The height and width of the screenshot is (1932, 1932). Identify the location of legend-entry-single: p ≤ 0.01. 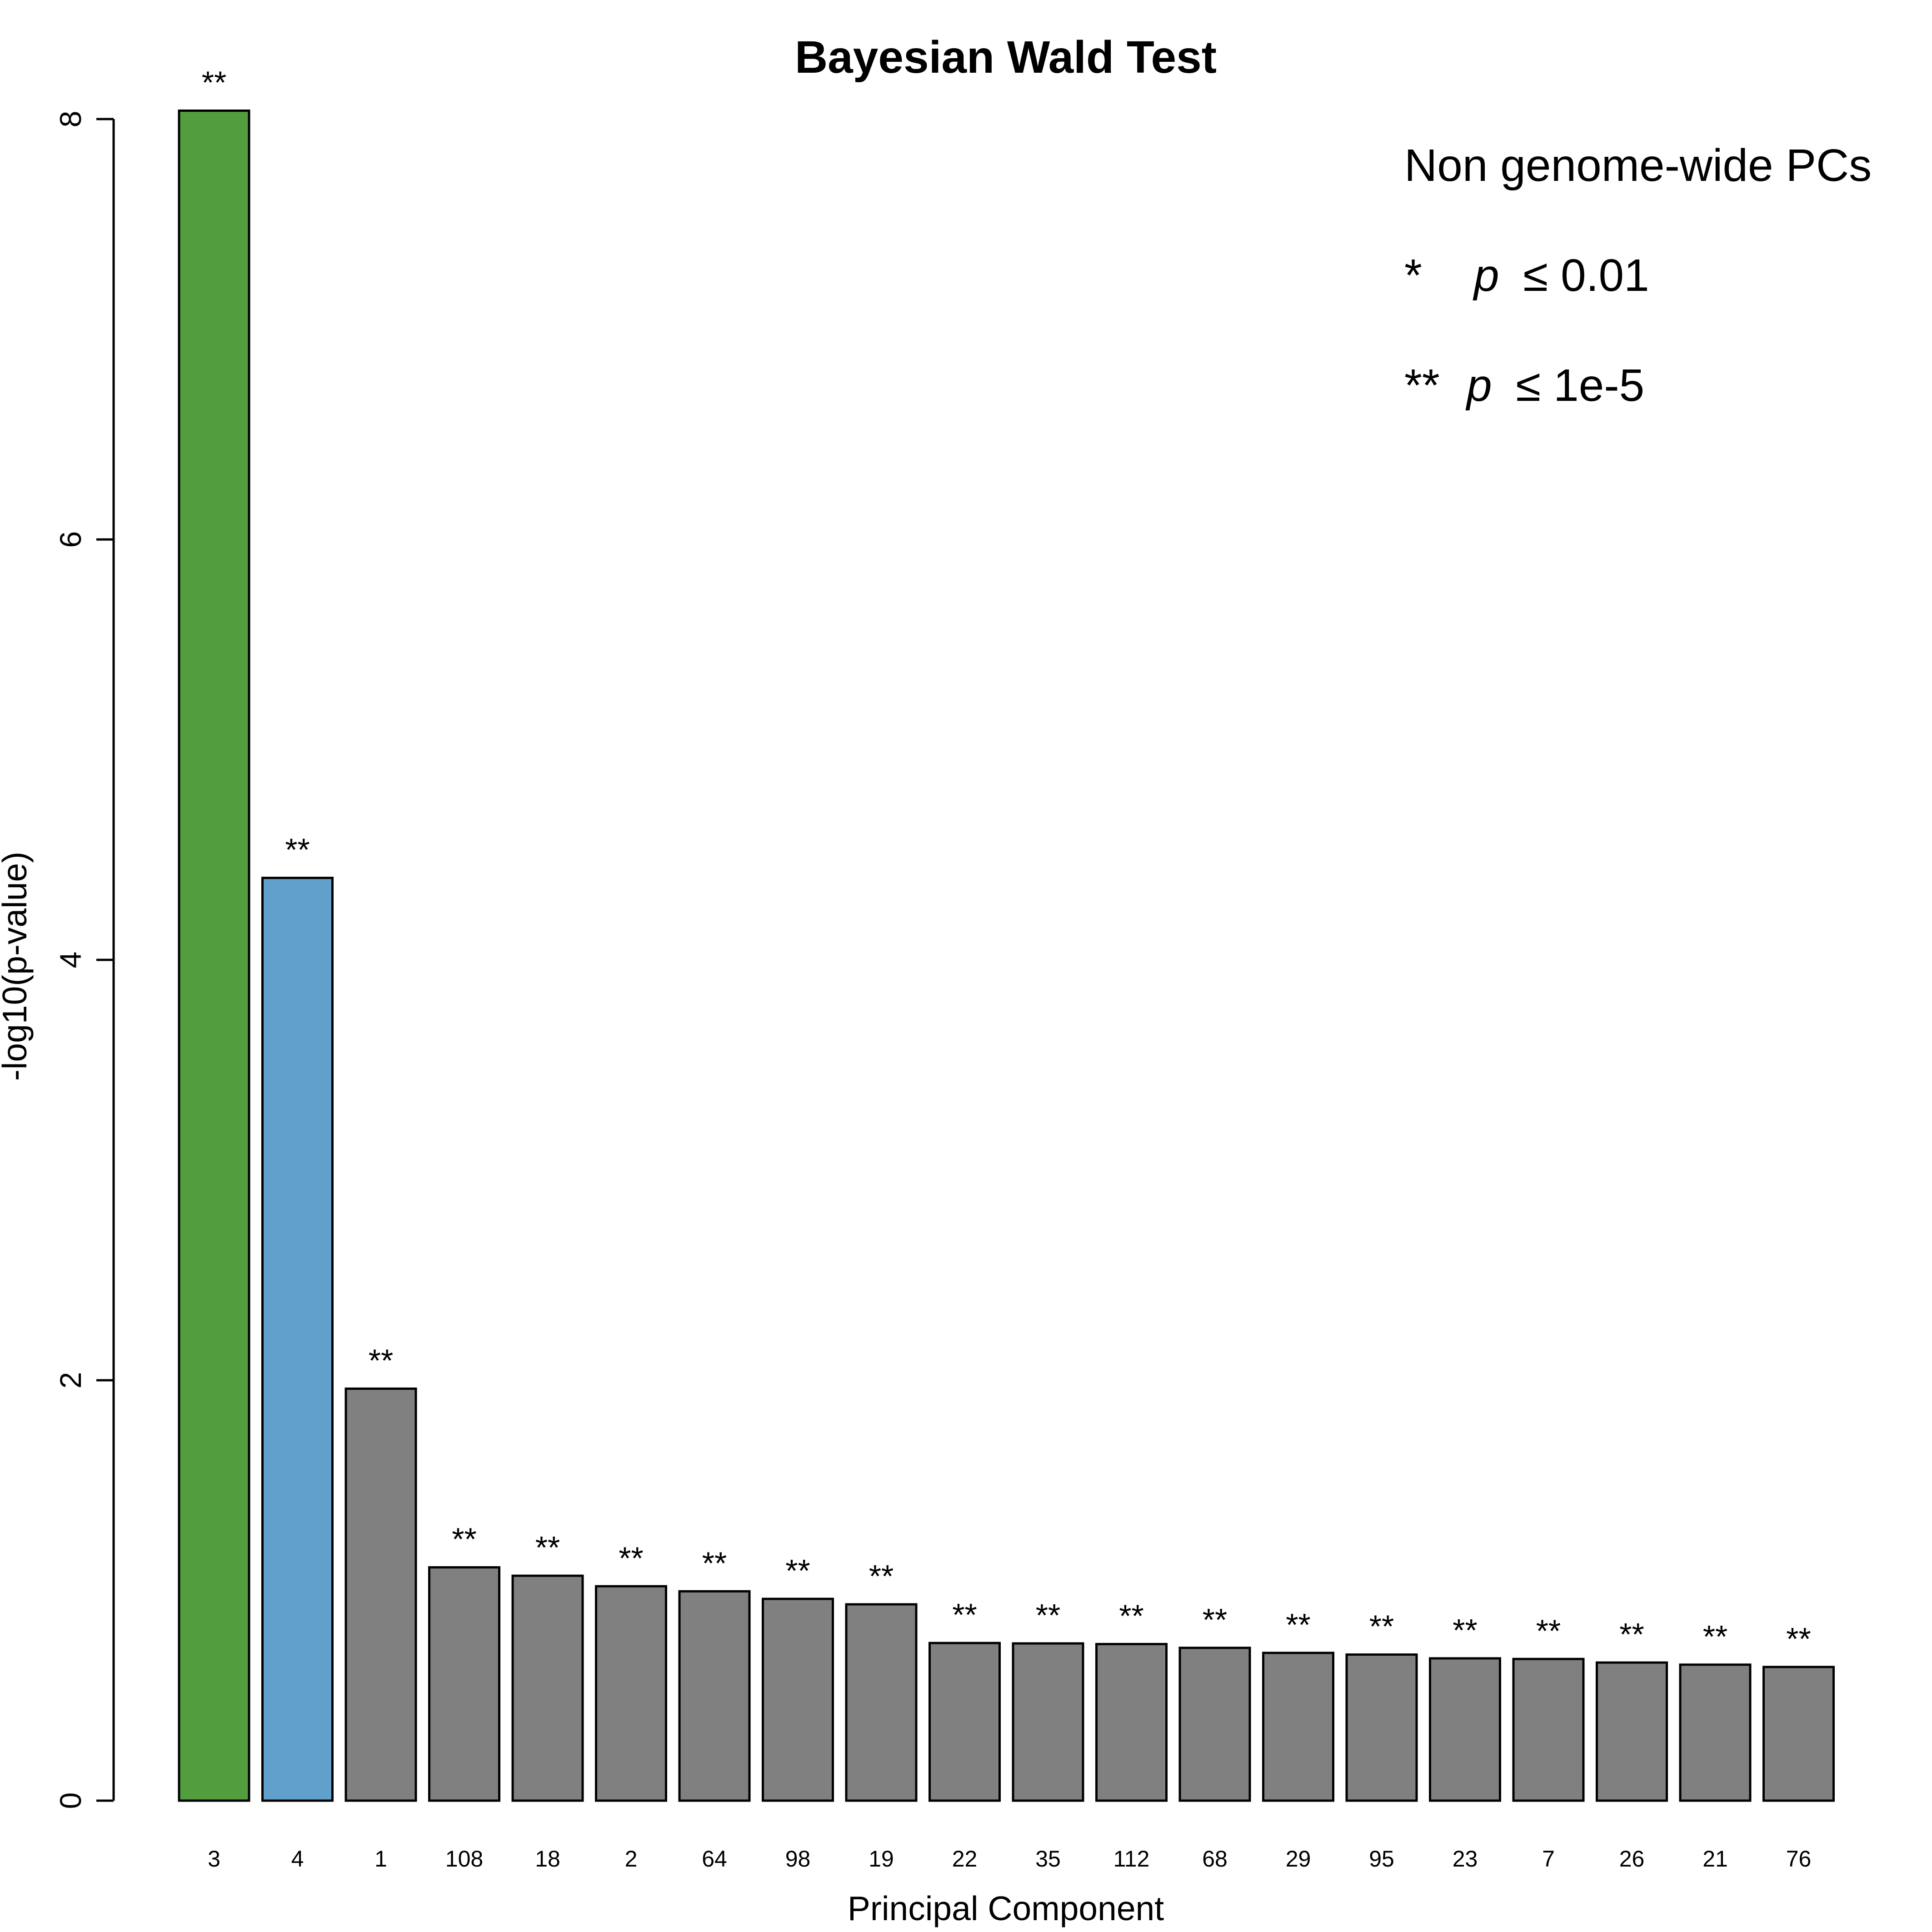
(1561, 275).